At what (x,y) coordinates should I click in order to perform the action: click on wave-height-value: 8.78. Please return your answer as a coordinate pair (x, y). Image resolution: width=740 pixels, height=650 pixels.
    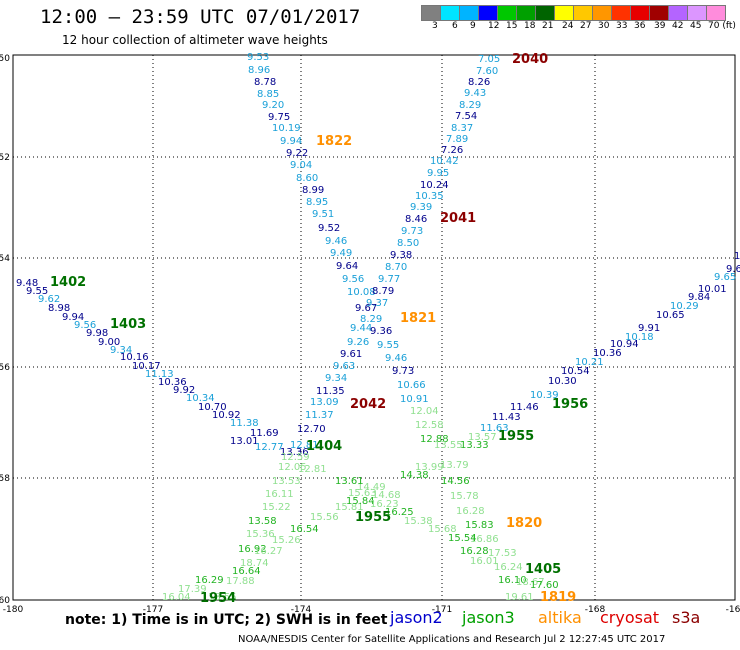
    Looking at the image, I should click on (265, 82).